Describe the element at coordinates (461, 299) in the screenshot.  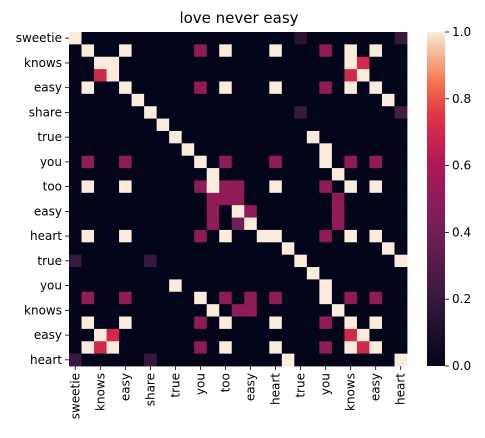
I see `colorbar-tick-label: 0.2` at that location.